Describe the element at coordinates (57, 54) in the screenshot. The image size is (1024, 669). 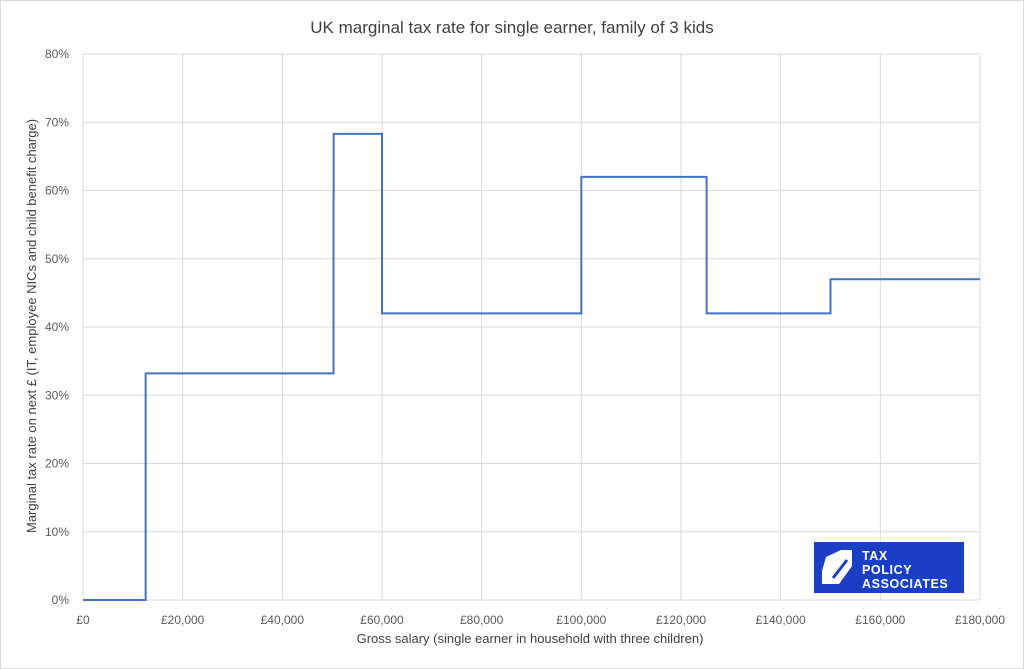
I see `y-tick-label: 80%` at that location.